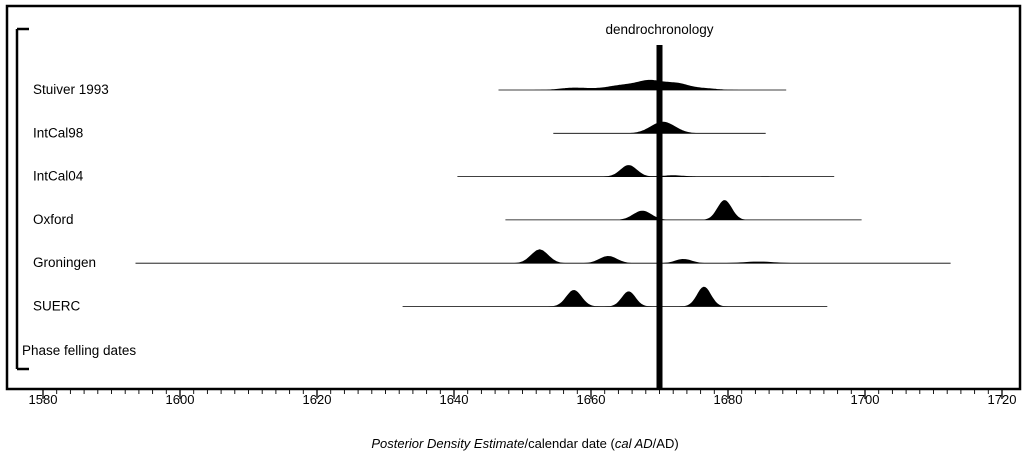 This screenshot has height=458, width=1029. I want to click on x-tick-label: 1720, so click(1002, 399).